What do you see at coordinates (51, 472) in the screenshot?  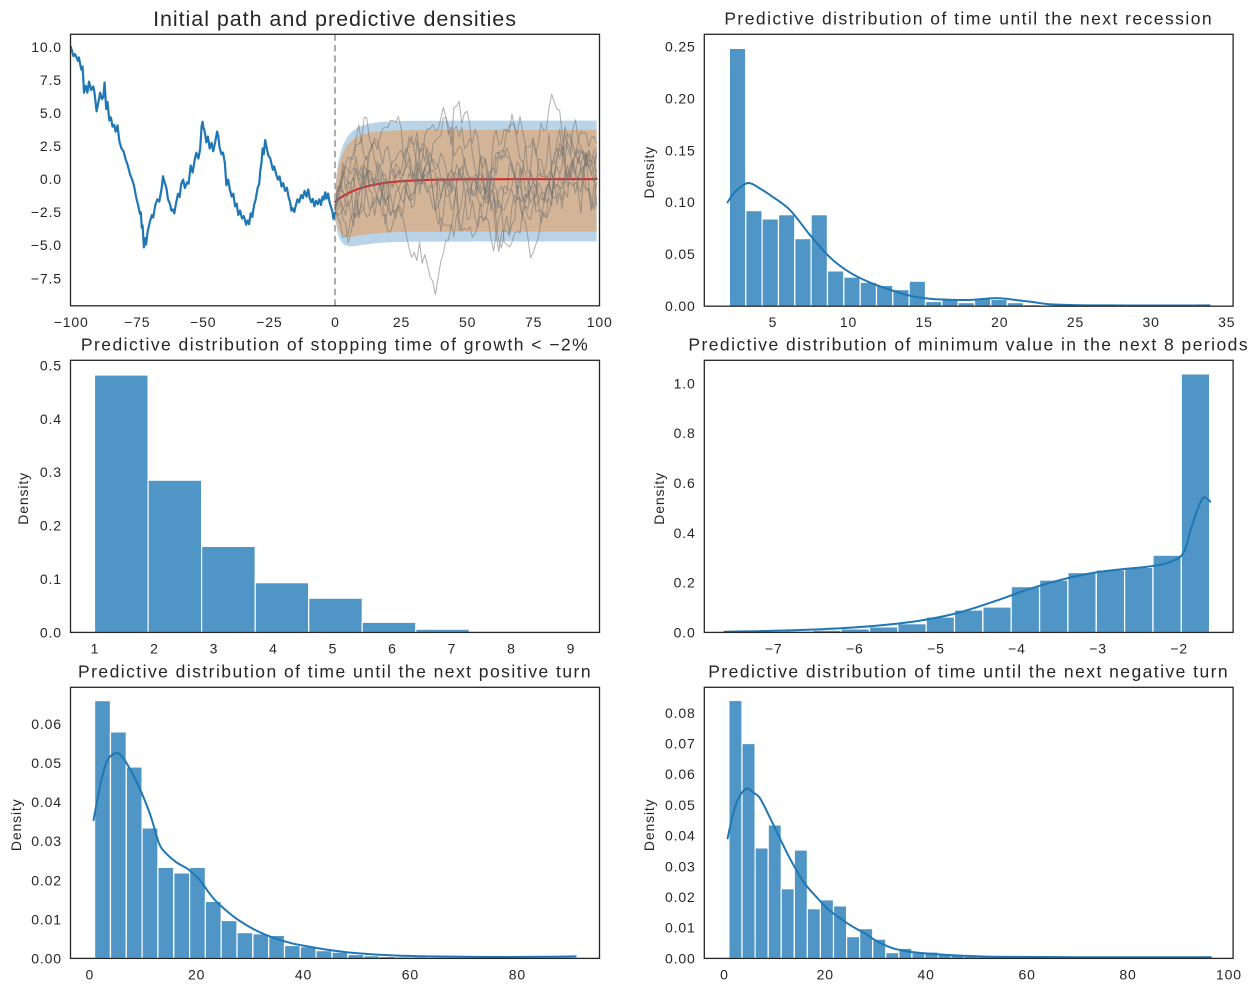 I see `svg-text: 0.3` at bounding box center [51, 472].